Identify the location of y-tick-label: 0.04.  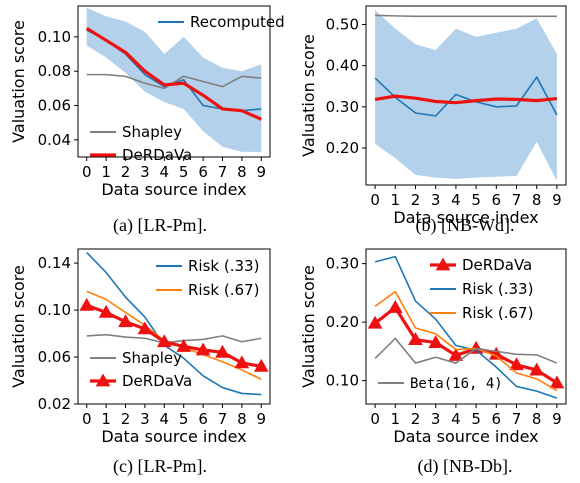
(54, 140).